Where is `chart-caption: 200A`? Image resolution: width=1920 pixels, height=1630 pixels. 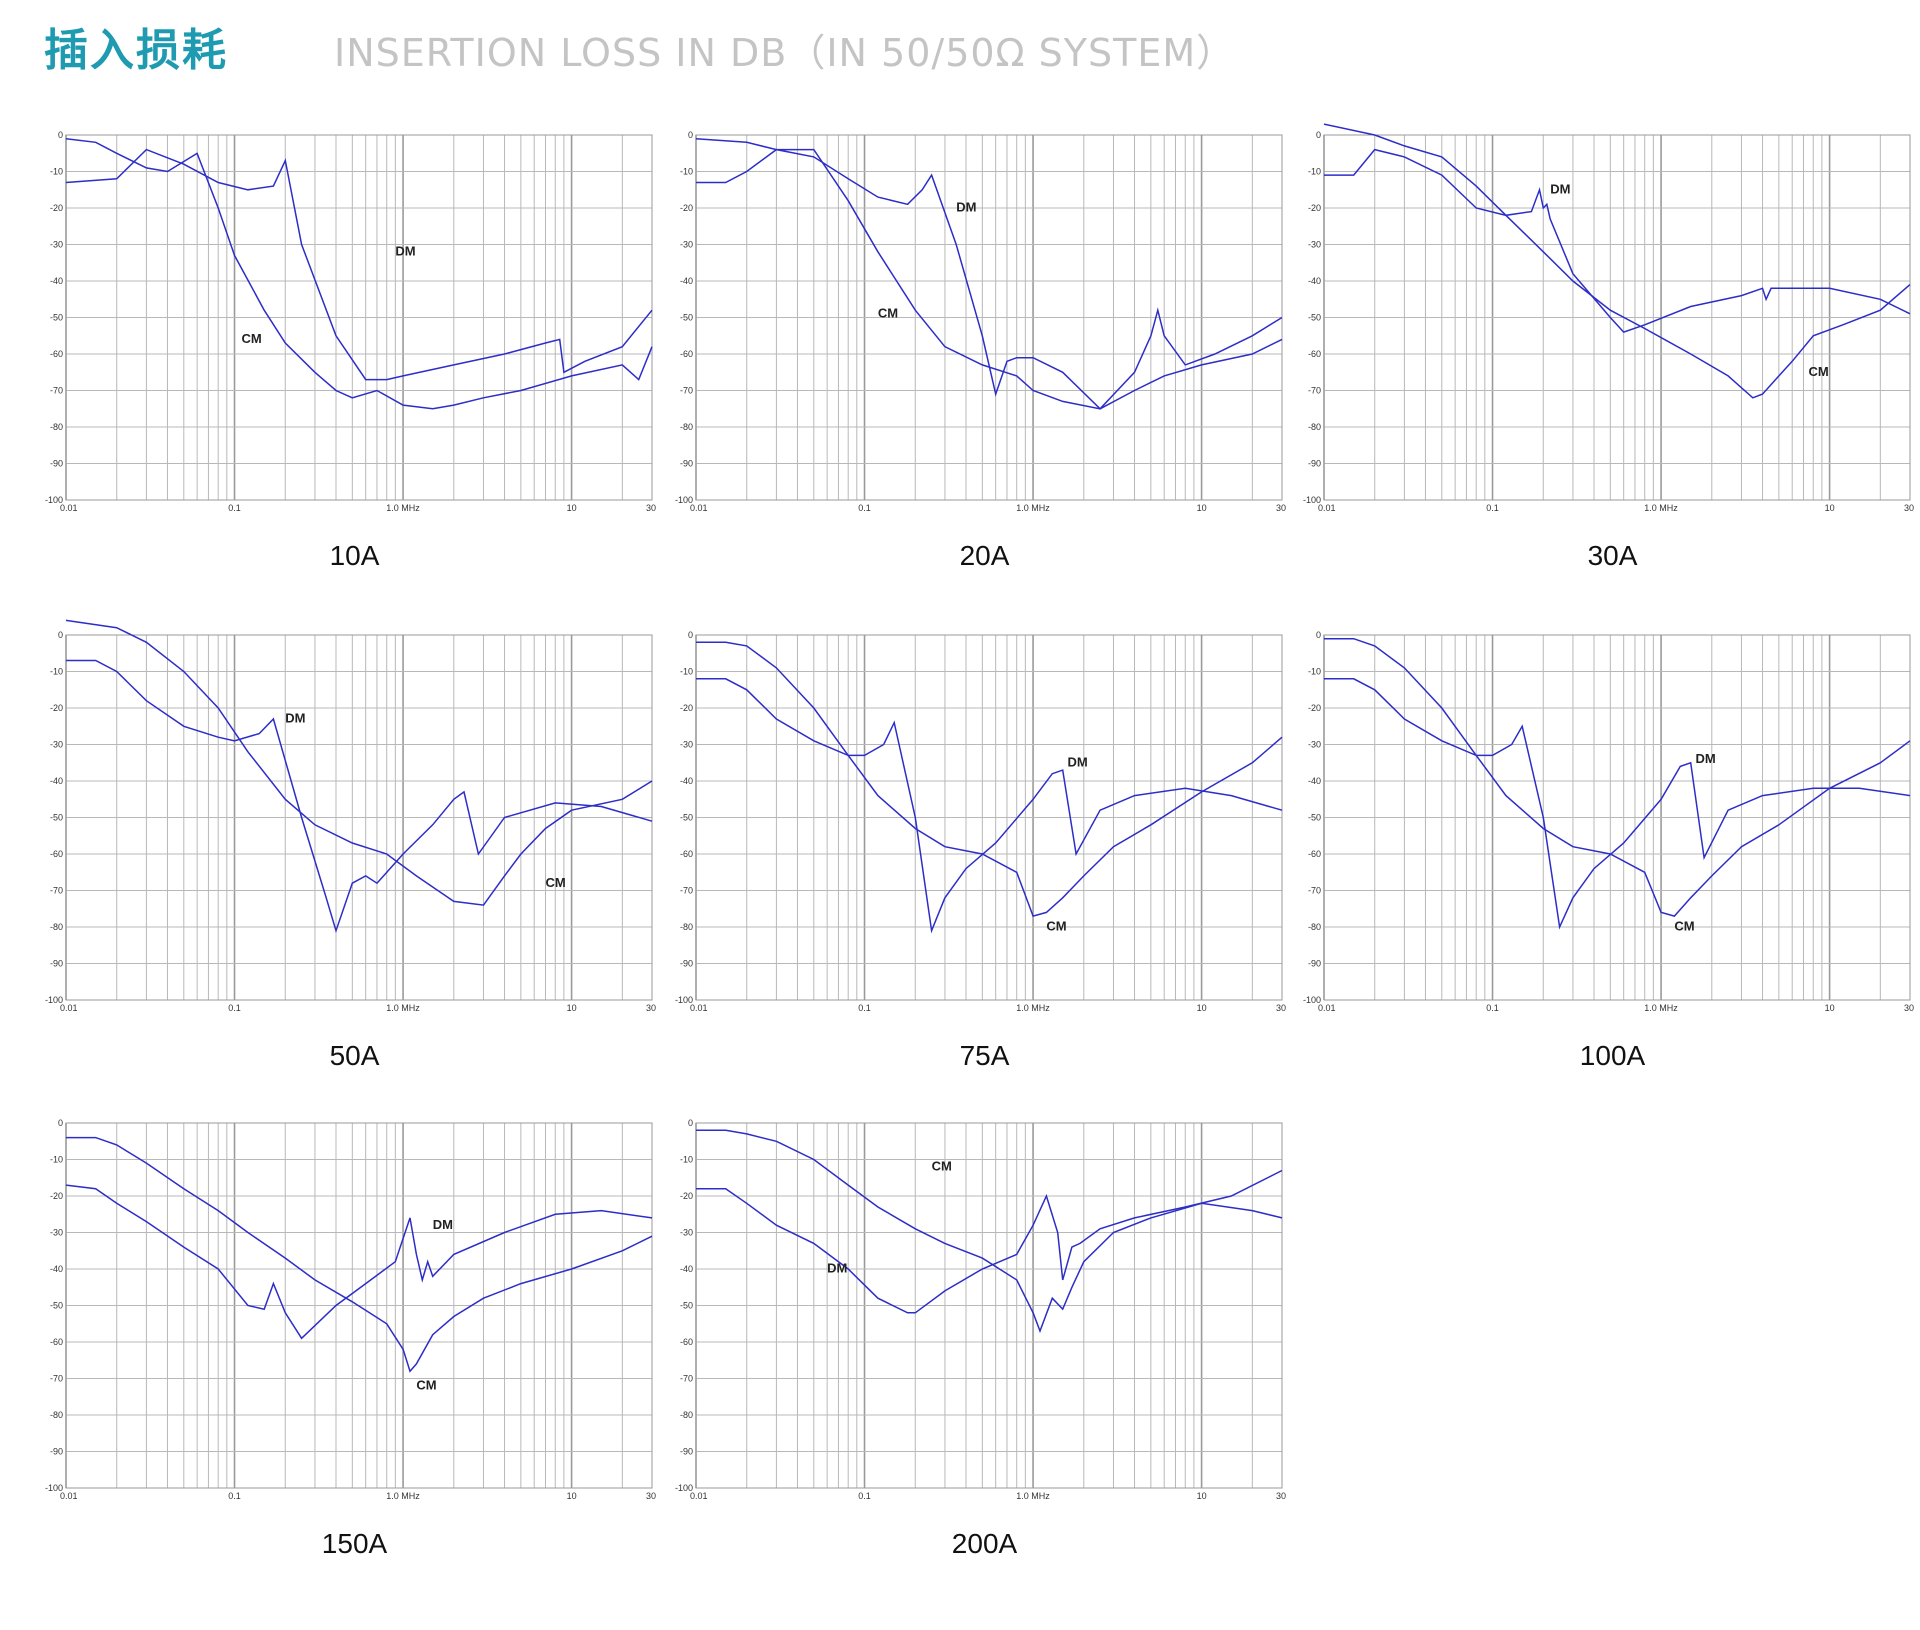
chart-caption: 200A is located at coordinates (984, 1543).